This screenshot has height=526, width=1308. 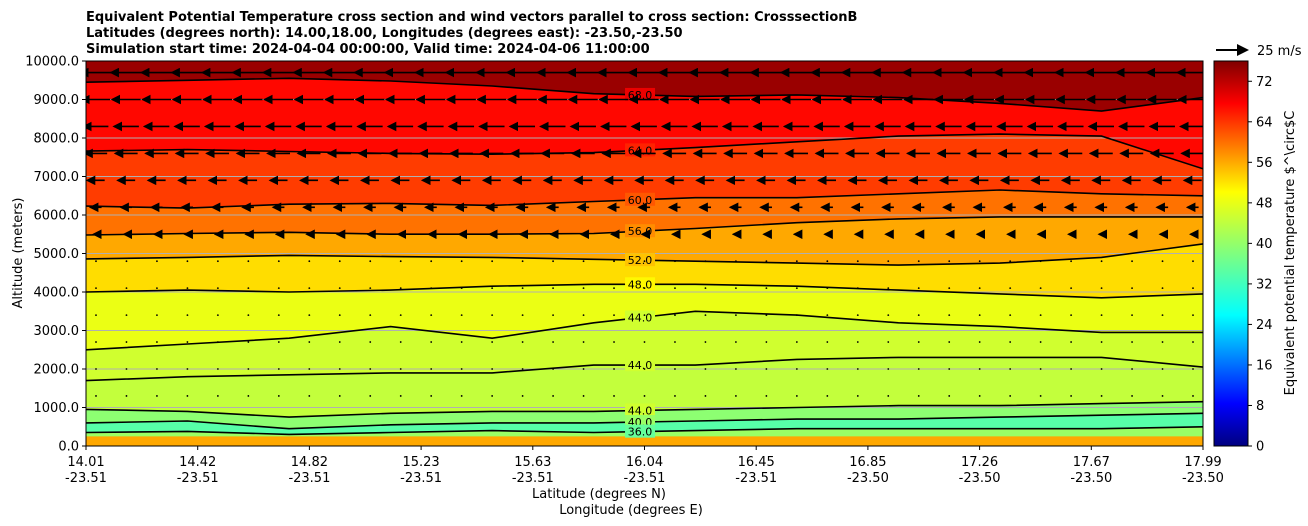 I want to click on x-tick-label-lat: 14.01, so click(x=85, y=462).